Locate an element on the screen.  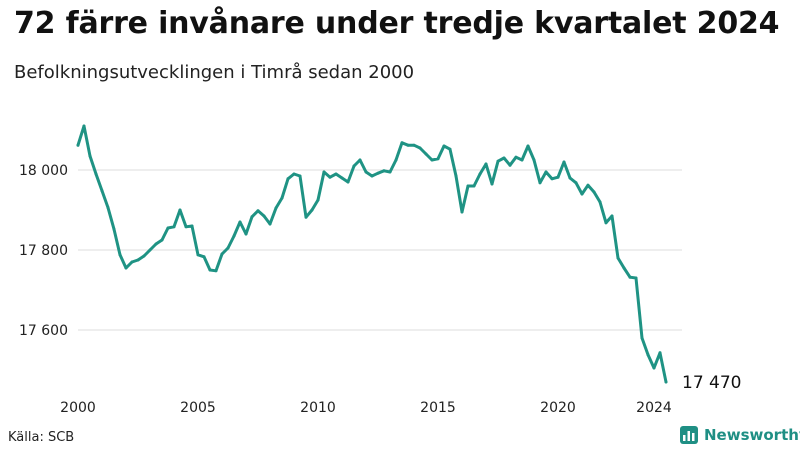
x-tick-label: 2005 is located at coordinates (198, 408).